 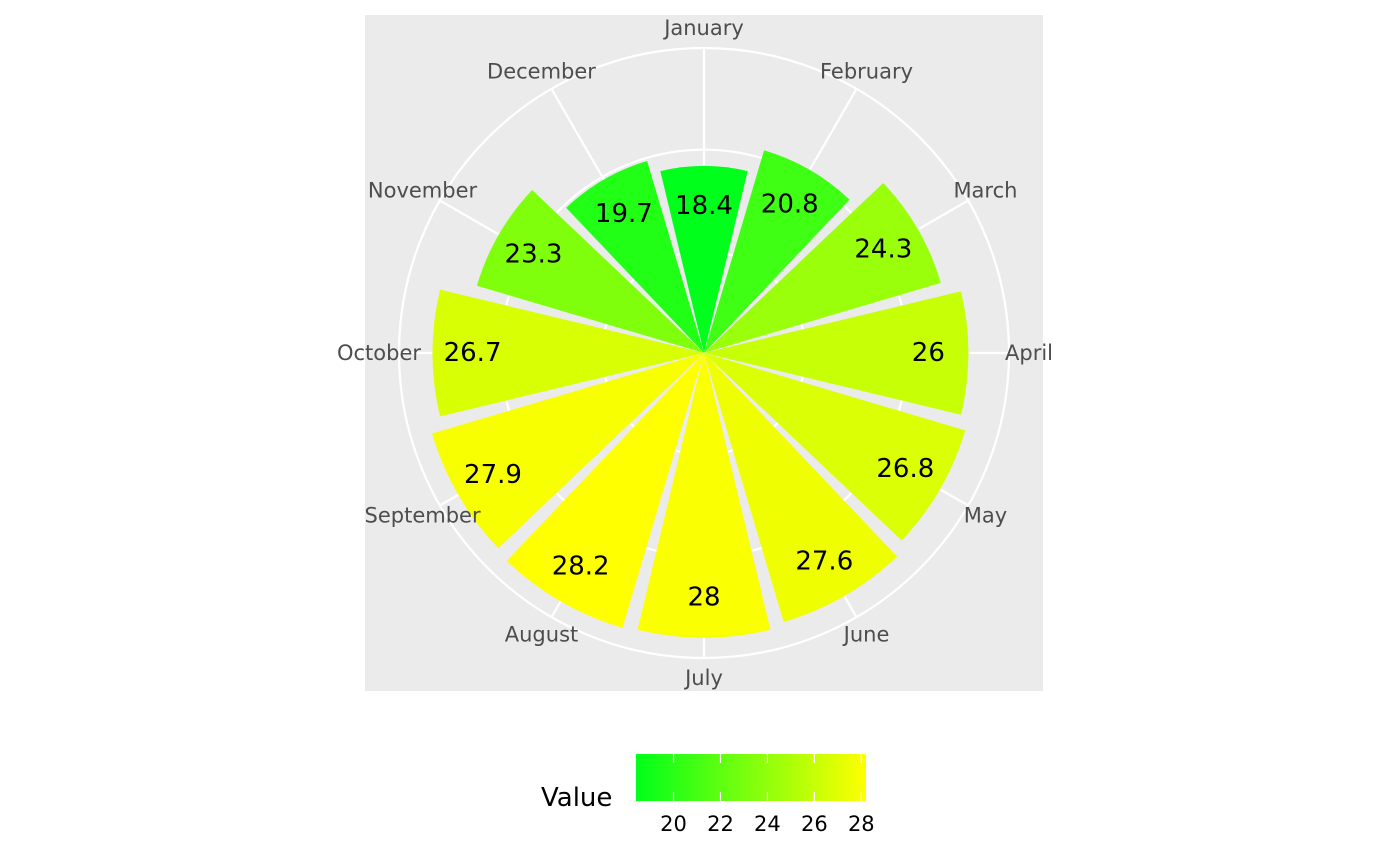 What do you see at coordinates (534, 255) in the screenshot?
I see `bar-value-label: 23.3` at bounding box center [534, 255].